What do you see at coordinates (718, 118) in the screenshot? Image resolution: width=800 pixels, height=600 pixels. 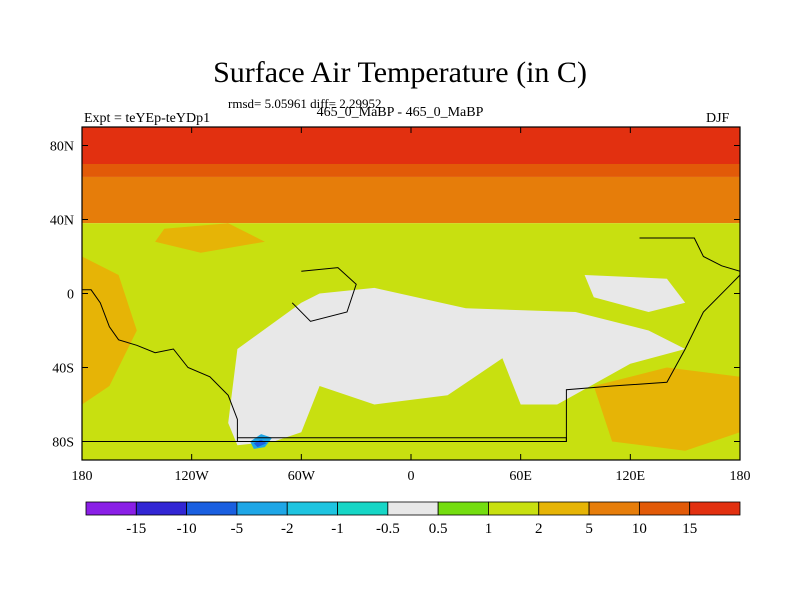 I see `season-label: DJF` at bounding box center [718, 118].